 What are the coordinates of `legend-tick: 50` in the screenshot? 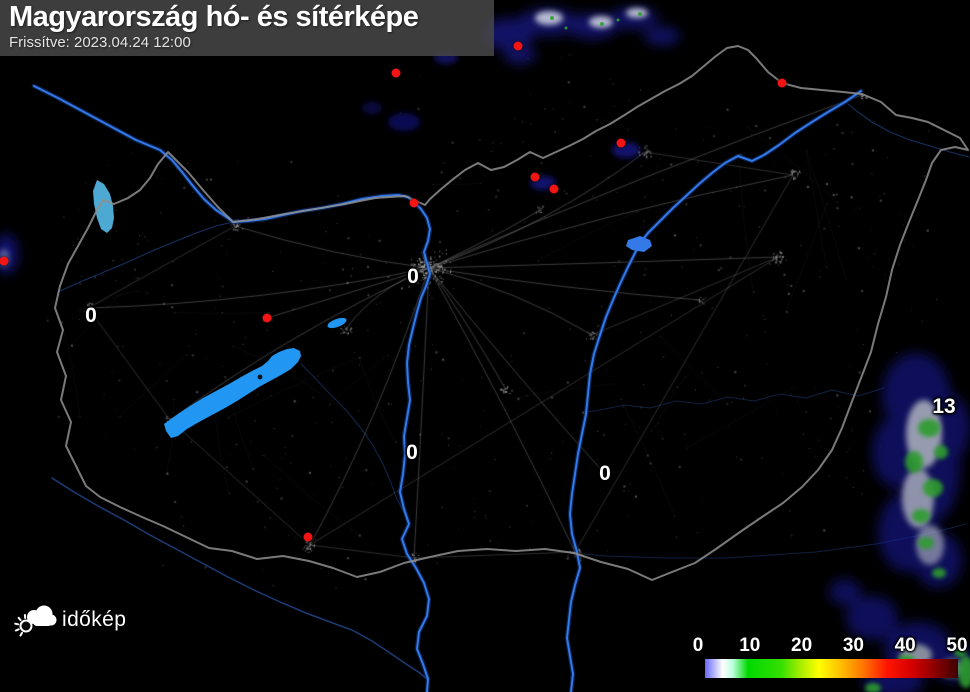 It's located at (957, 645).